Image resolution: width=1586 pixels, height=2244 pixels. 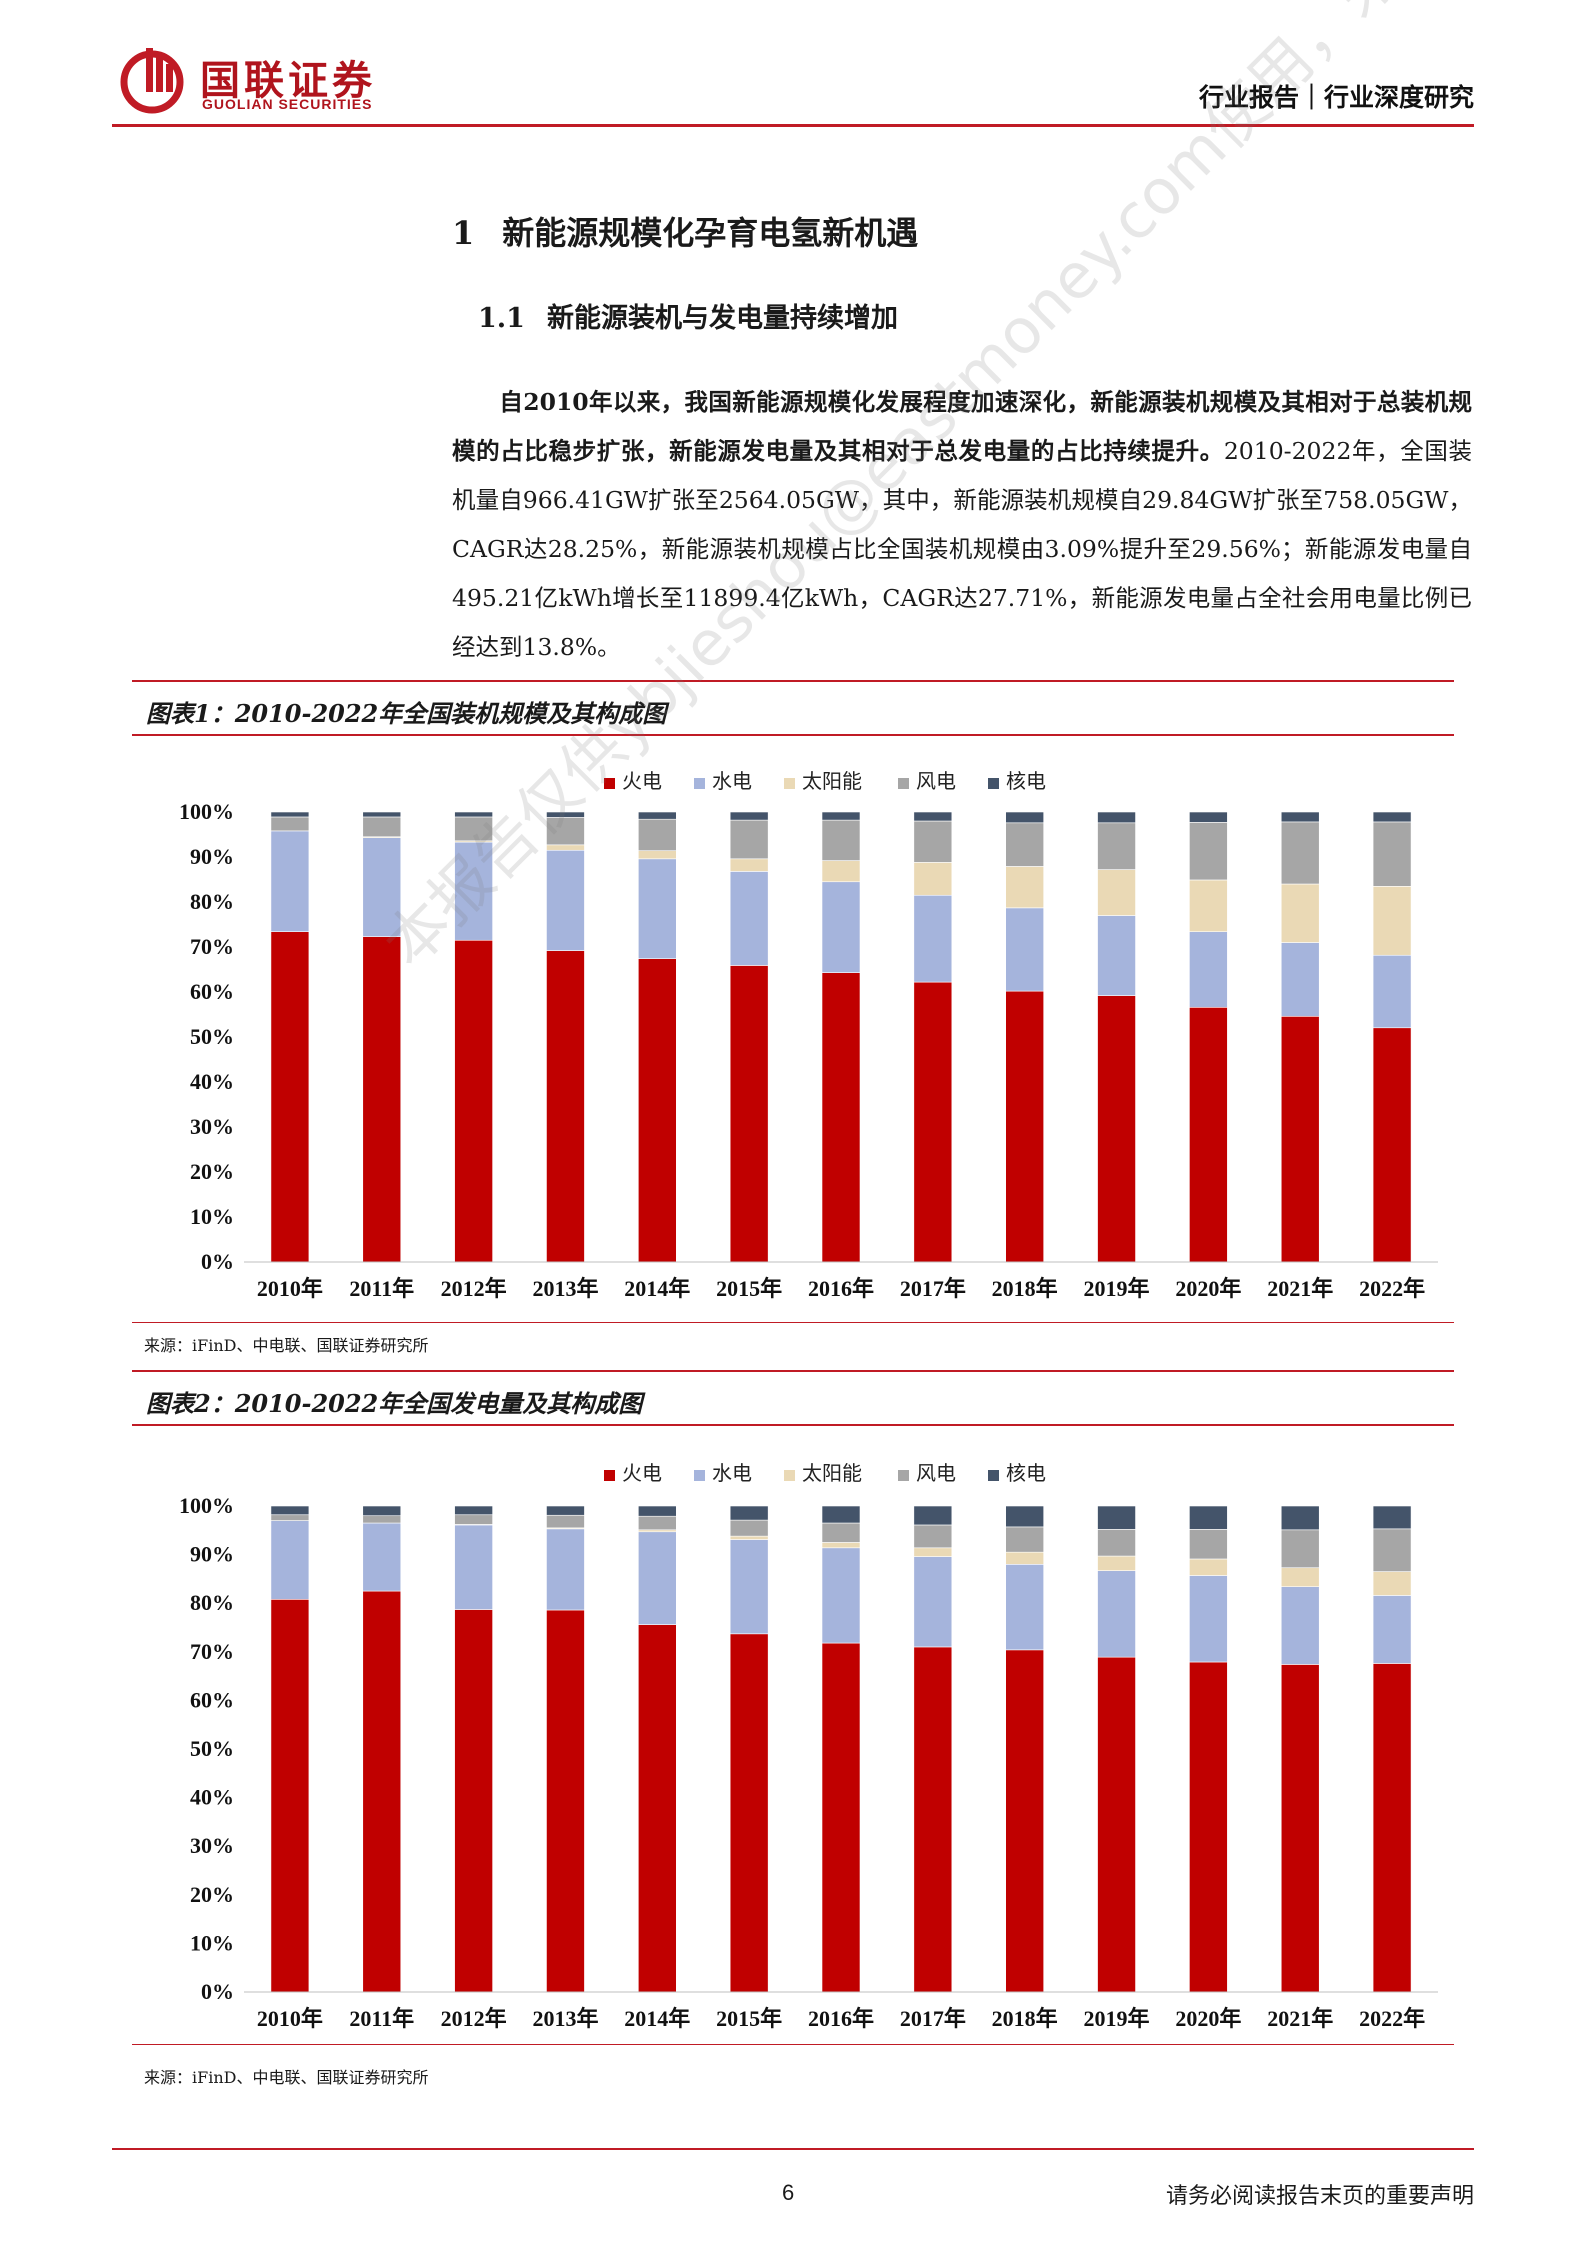 I want to click on report-category: 行业报告｜行业深度研究, so click(x=1336, y=97).